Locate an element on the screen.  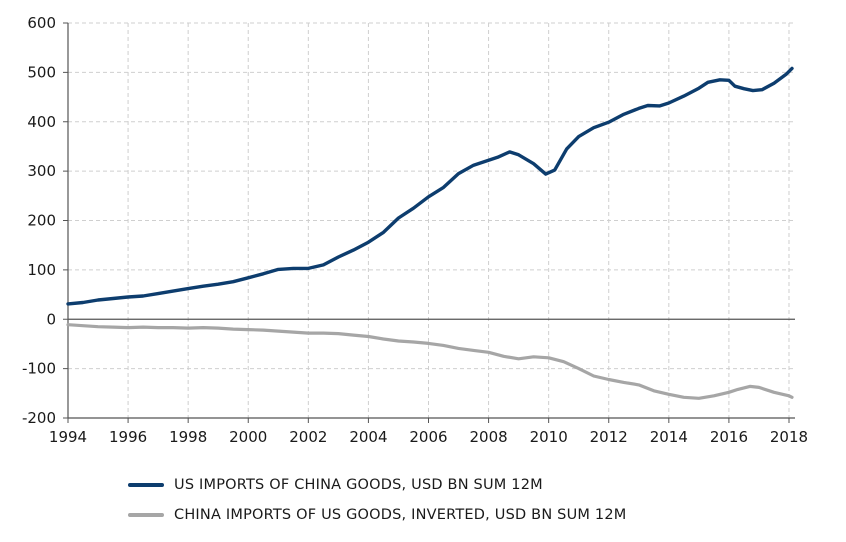
y-tick-label: 100 is located at coordinates (41, 270).